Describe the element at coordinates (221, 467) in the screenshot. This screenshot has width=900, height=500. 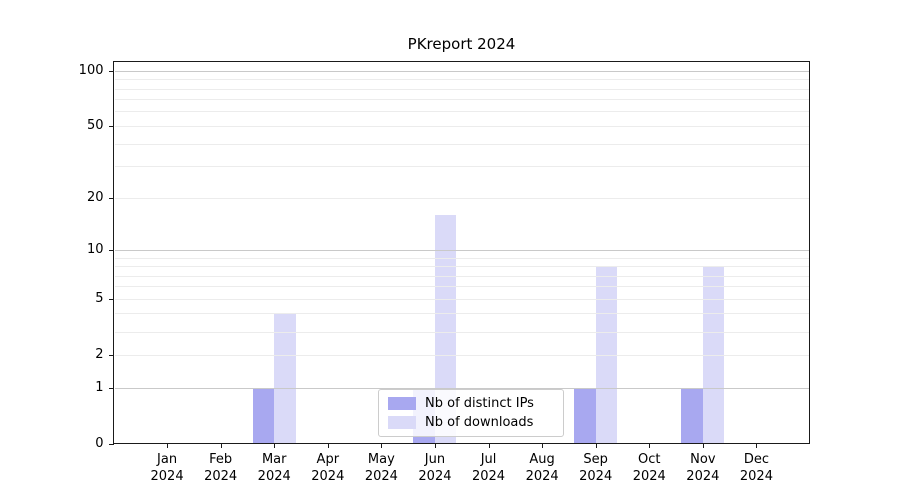
I see `x-tick-label: Feb 2024` at that location.